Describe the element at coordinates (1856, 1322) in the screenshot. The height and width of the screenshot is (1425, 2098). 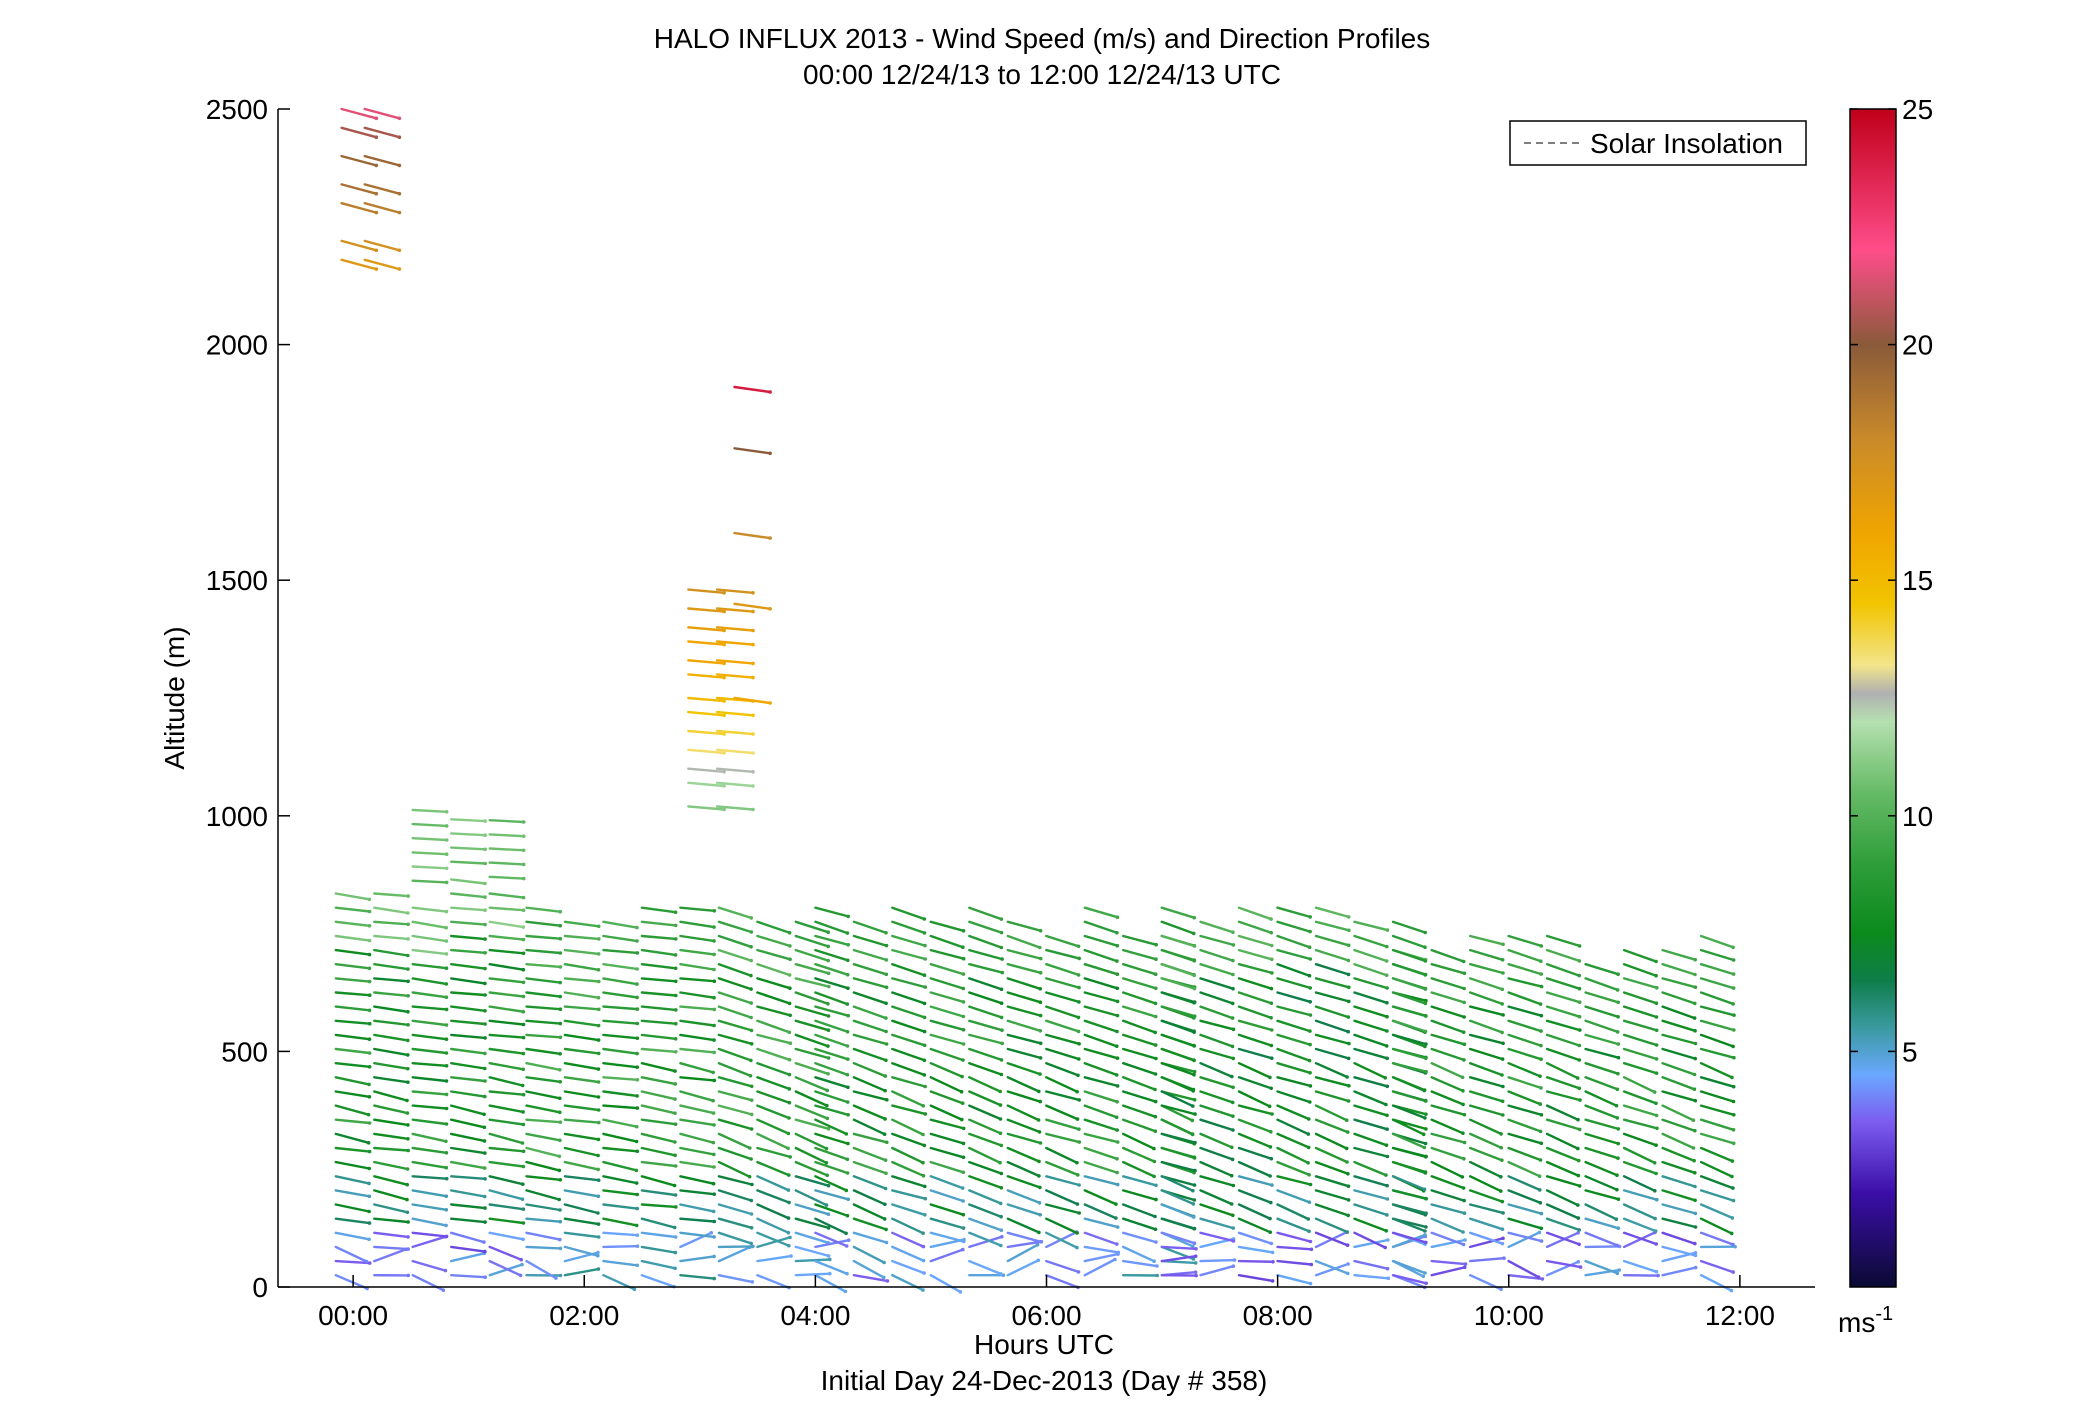
I see `colorbar-unit: ms` at that location.